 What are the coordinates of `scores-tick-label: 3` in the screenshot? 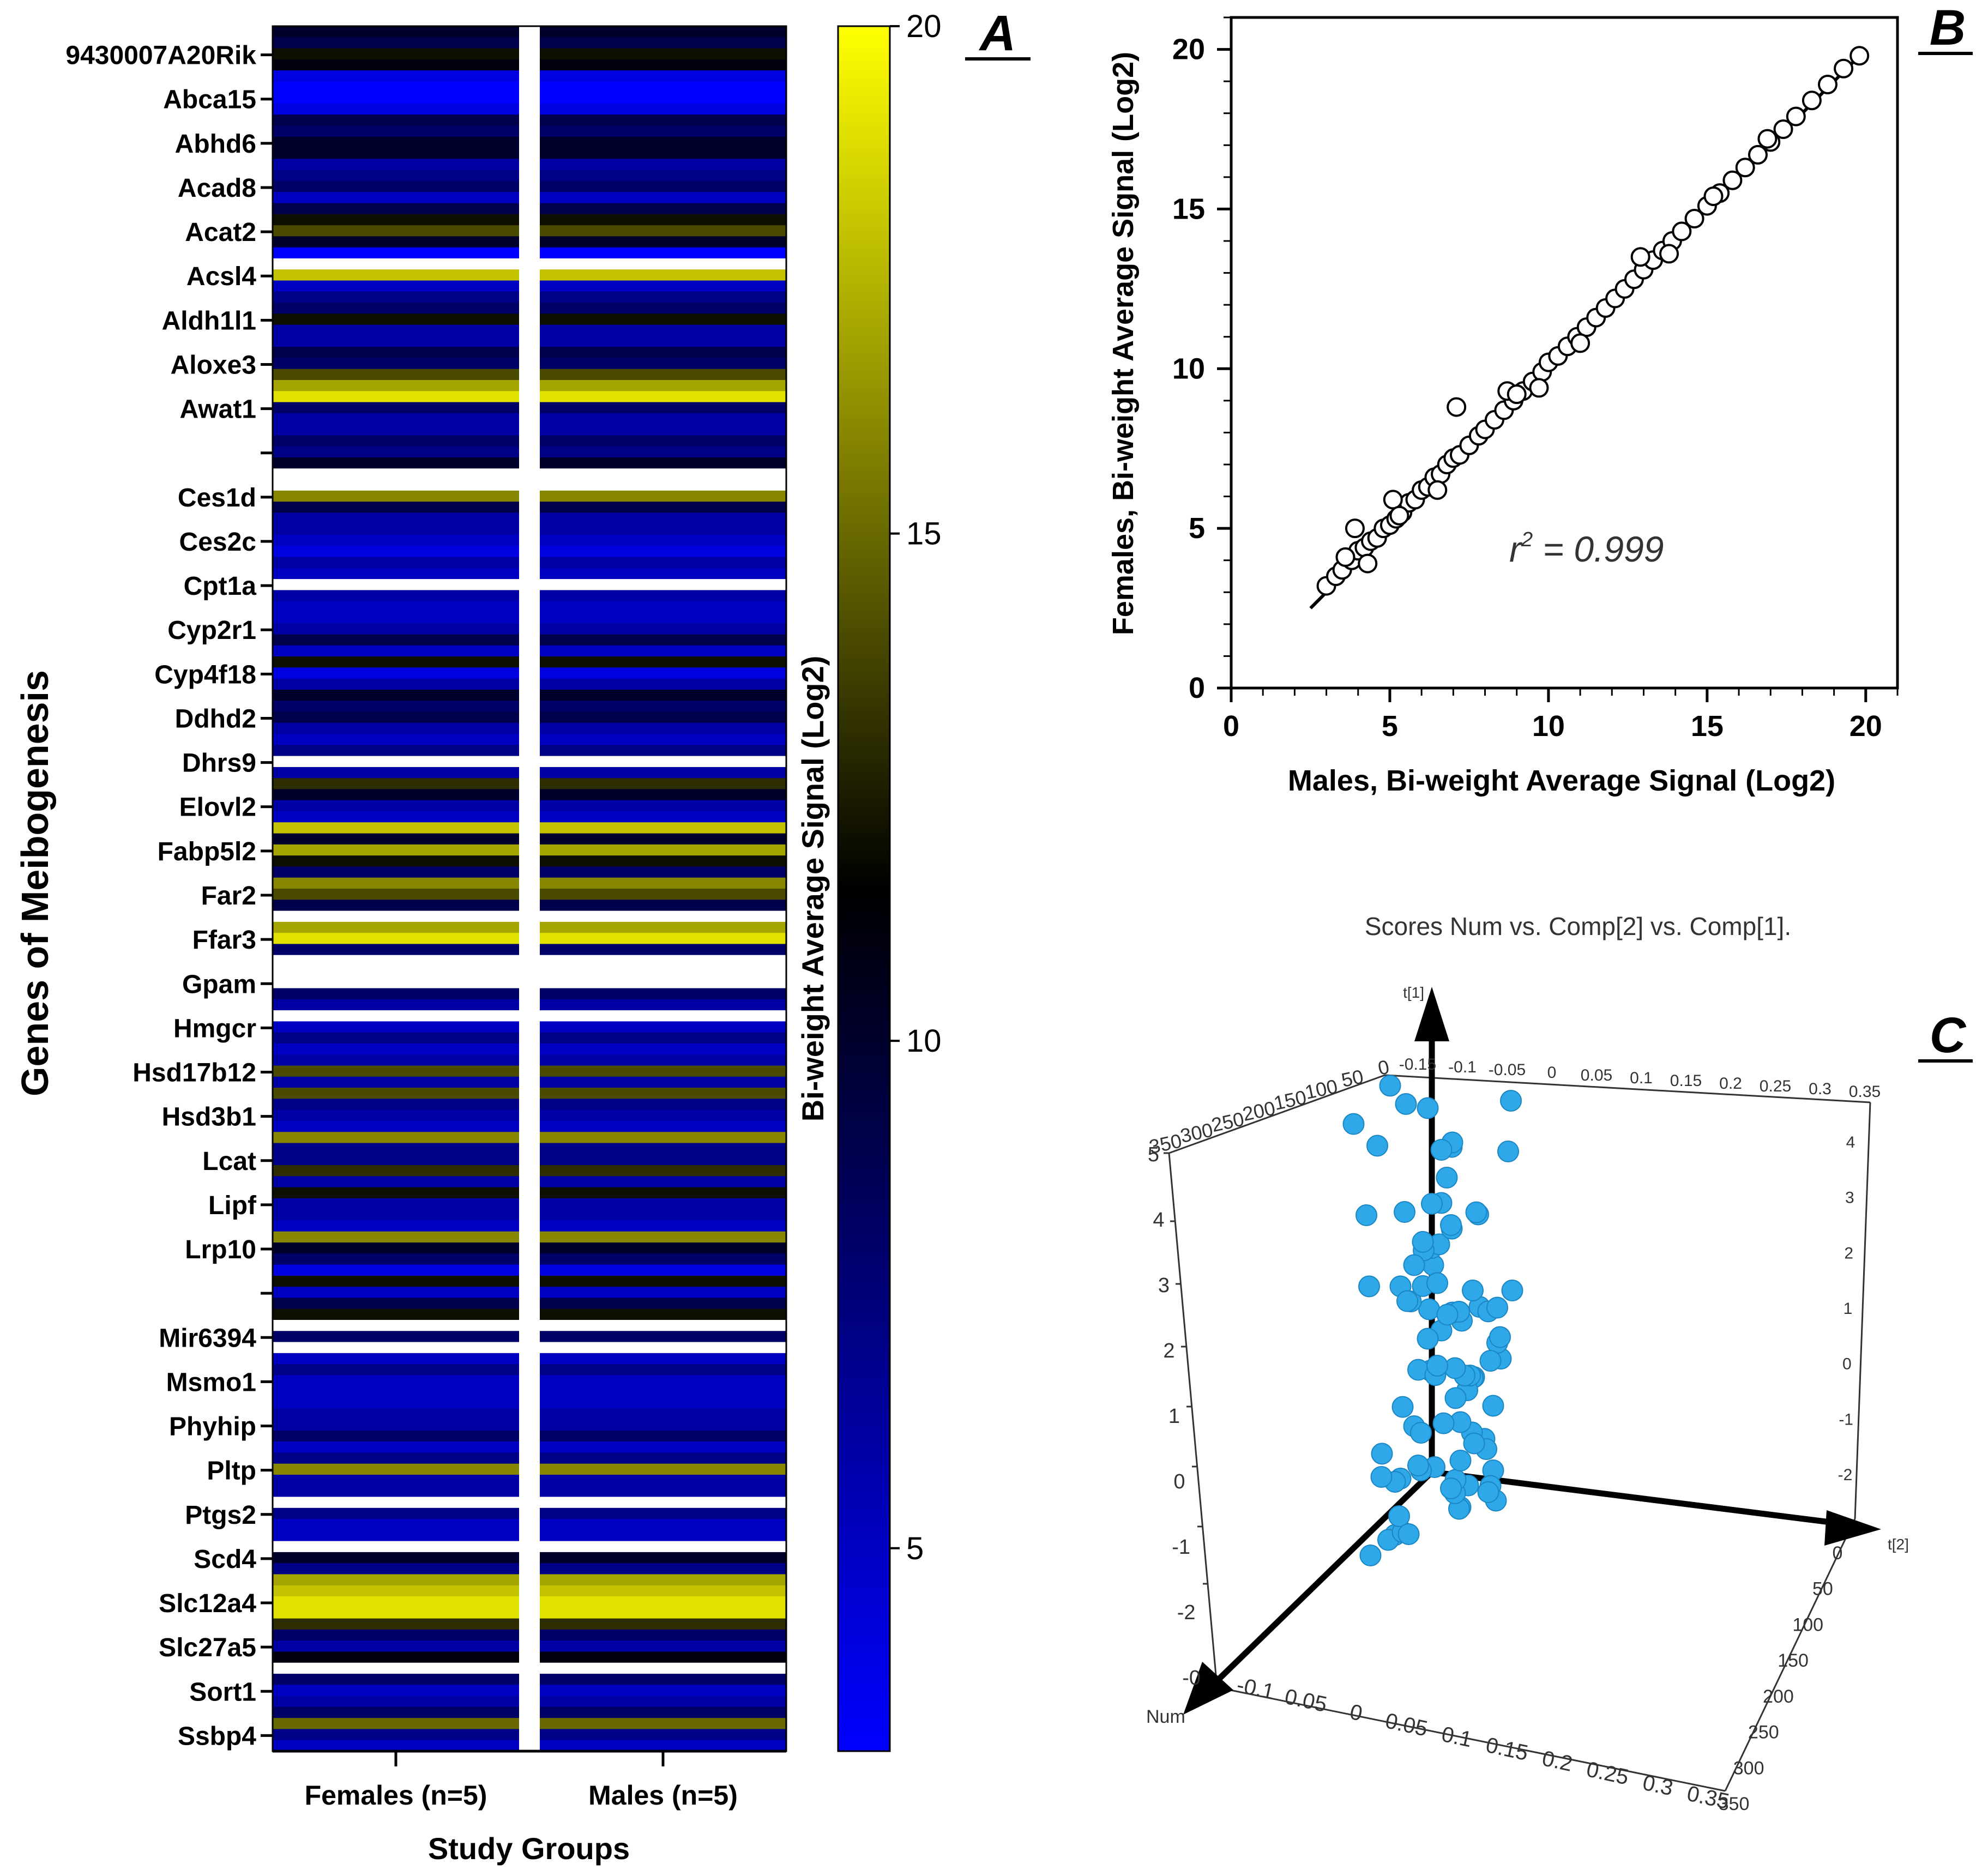 It's located at (1164, 1285).